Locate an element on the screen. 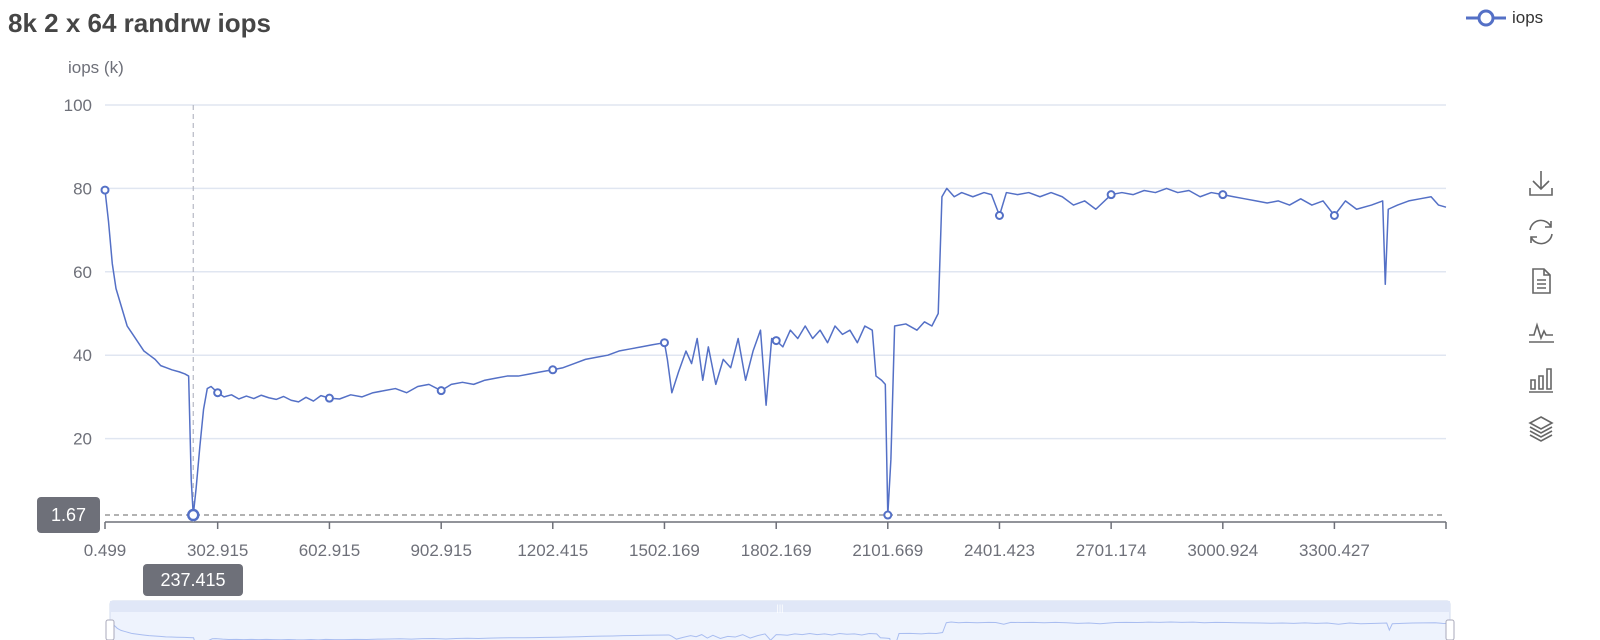 Image resolution: width=1600 pixels, height=640 pixels. x-tick-label: 2101.669 is located at coordinates (887, 550).